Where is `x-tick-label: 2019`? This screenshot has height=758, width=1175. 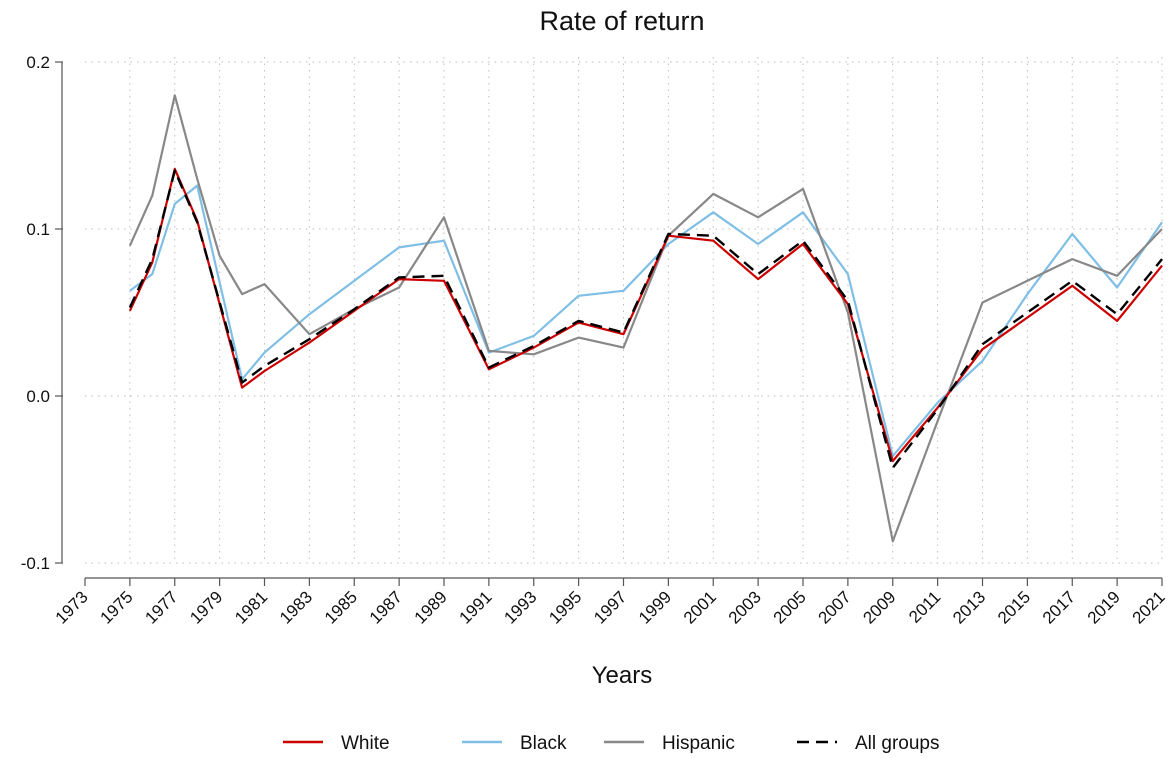
x-tick-label: 2019 is located at coordinates (1104, 607).